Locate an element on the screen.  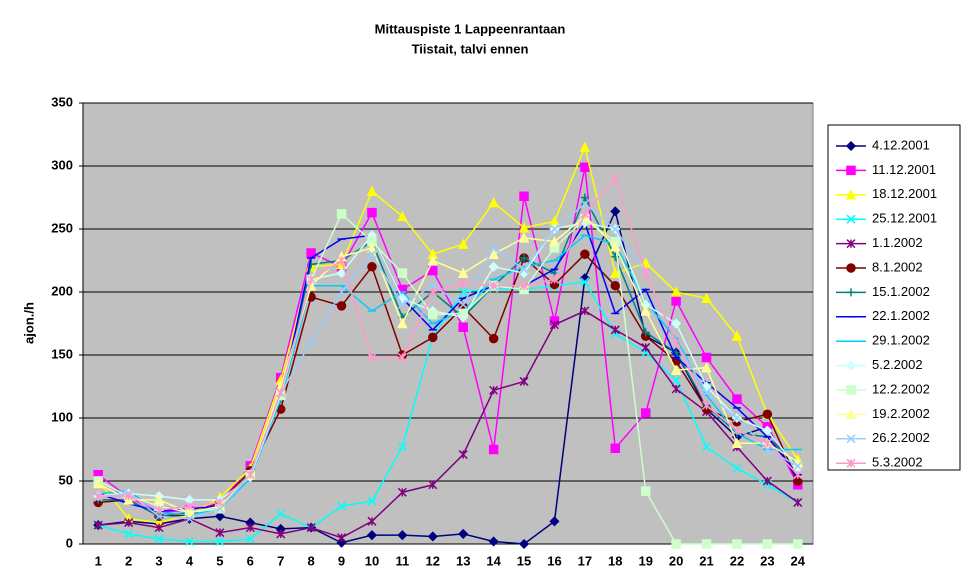
x-tick-label: 10 is located at coordinates (372, 560).